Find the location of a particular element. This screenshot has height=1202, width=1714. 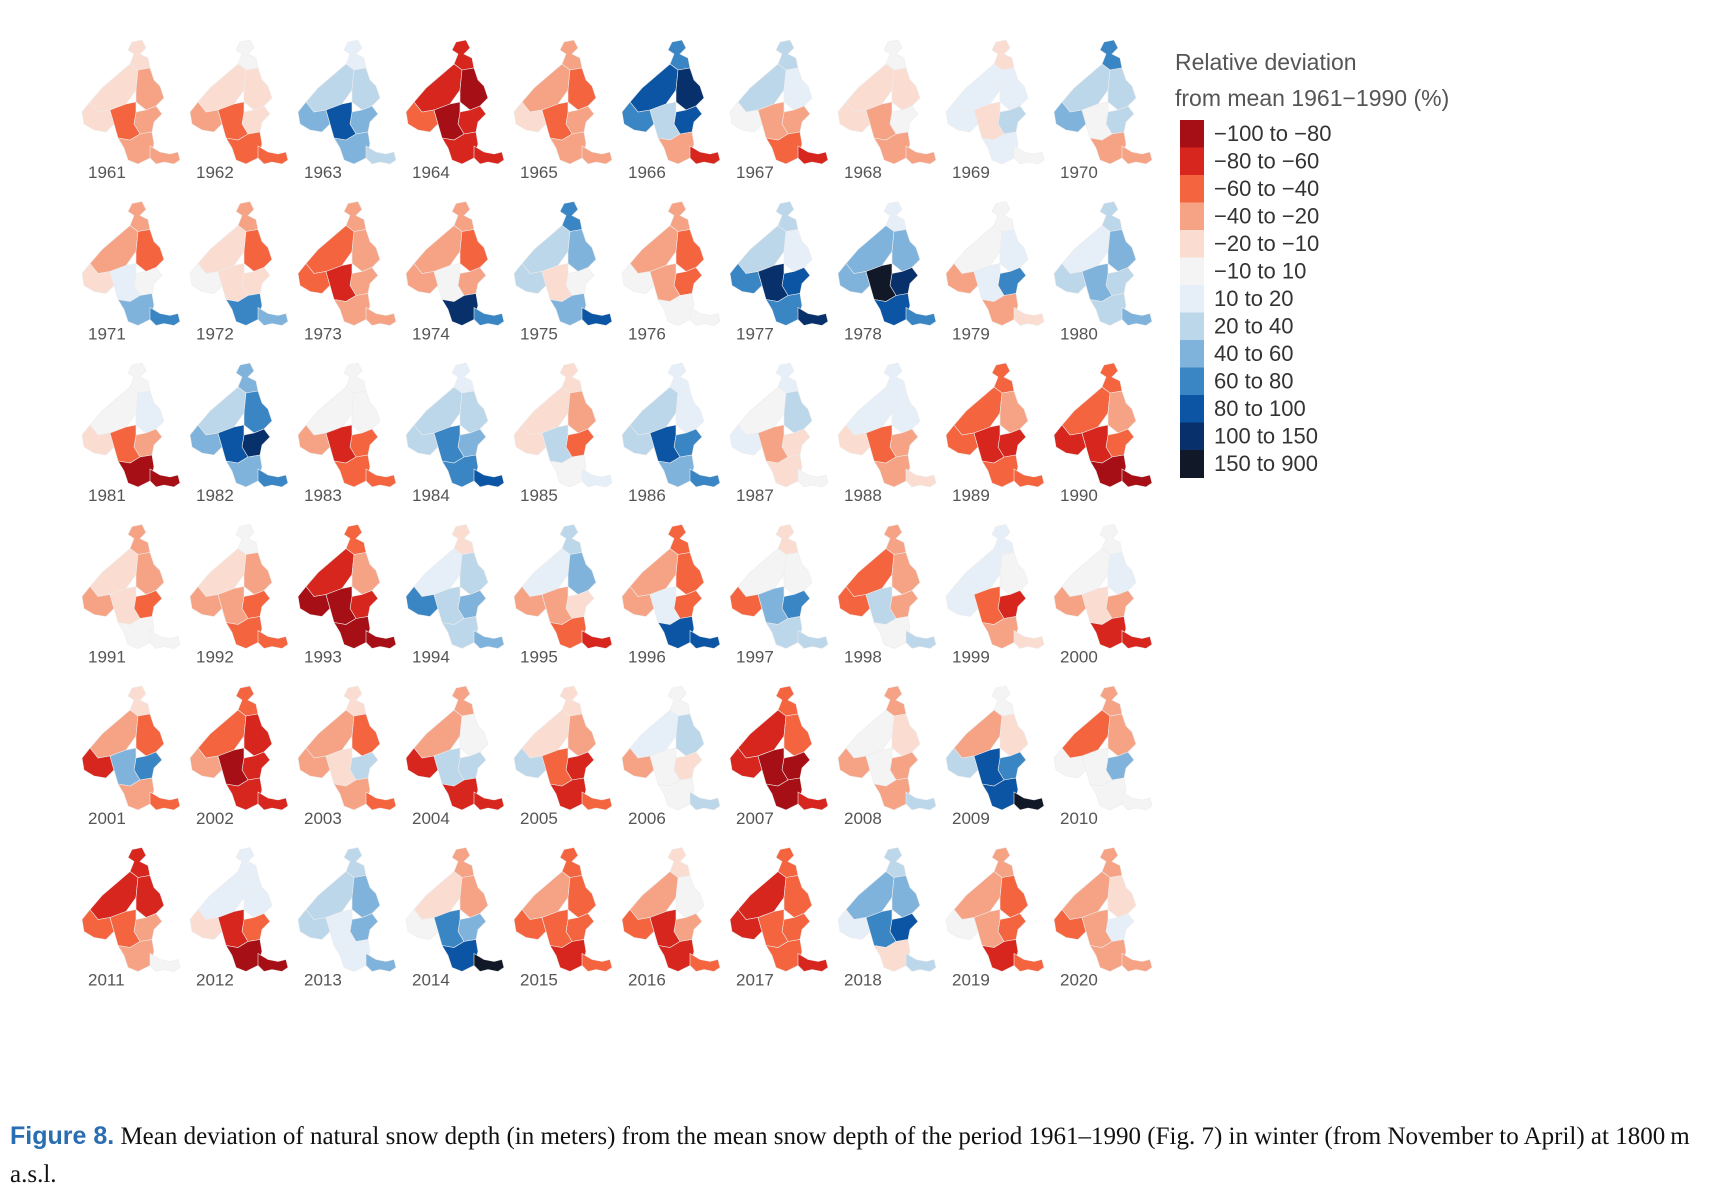

map-1984: 1984 is located at coordinates (455, 433).